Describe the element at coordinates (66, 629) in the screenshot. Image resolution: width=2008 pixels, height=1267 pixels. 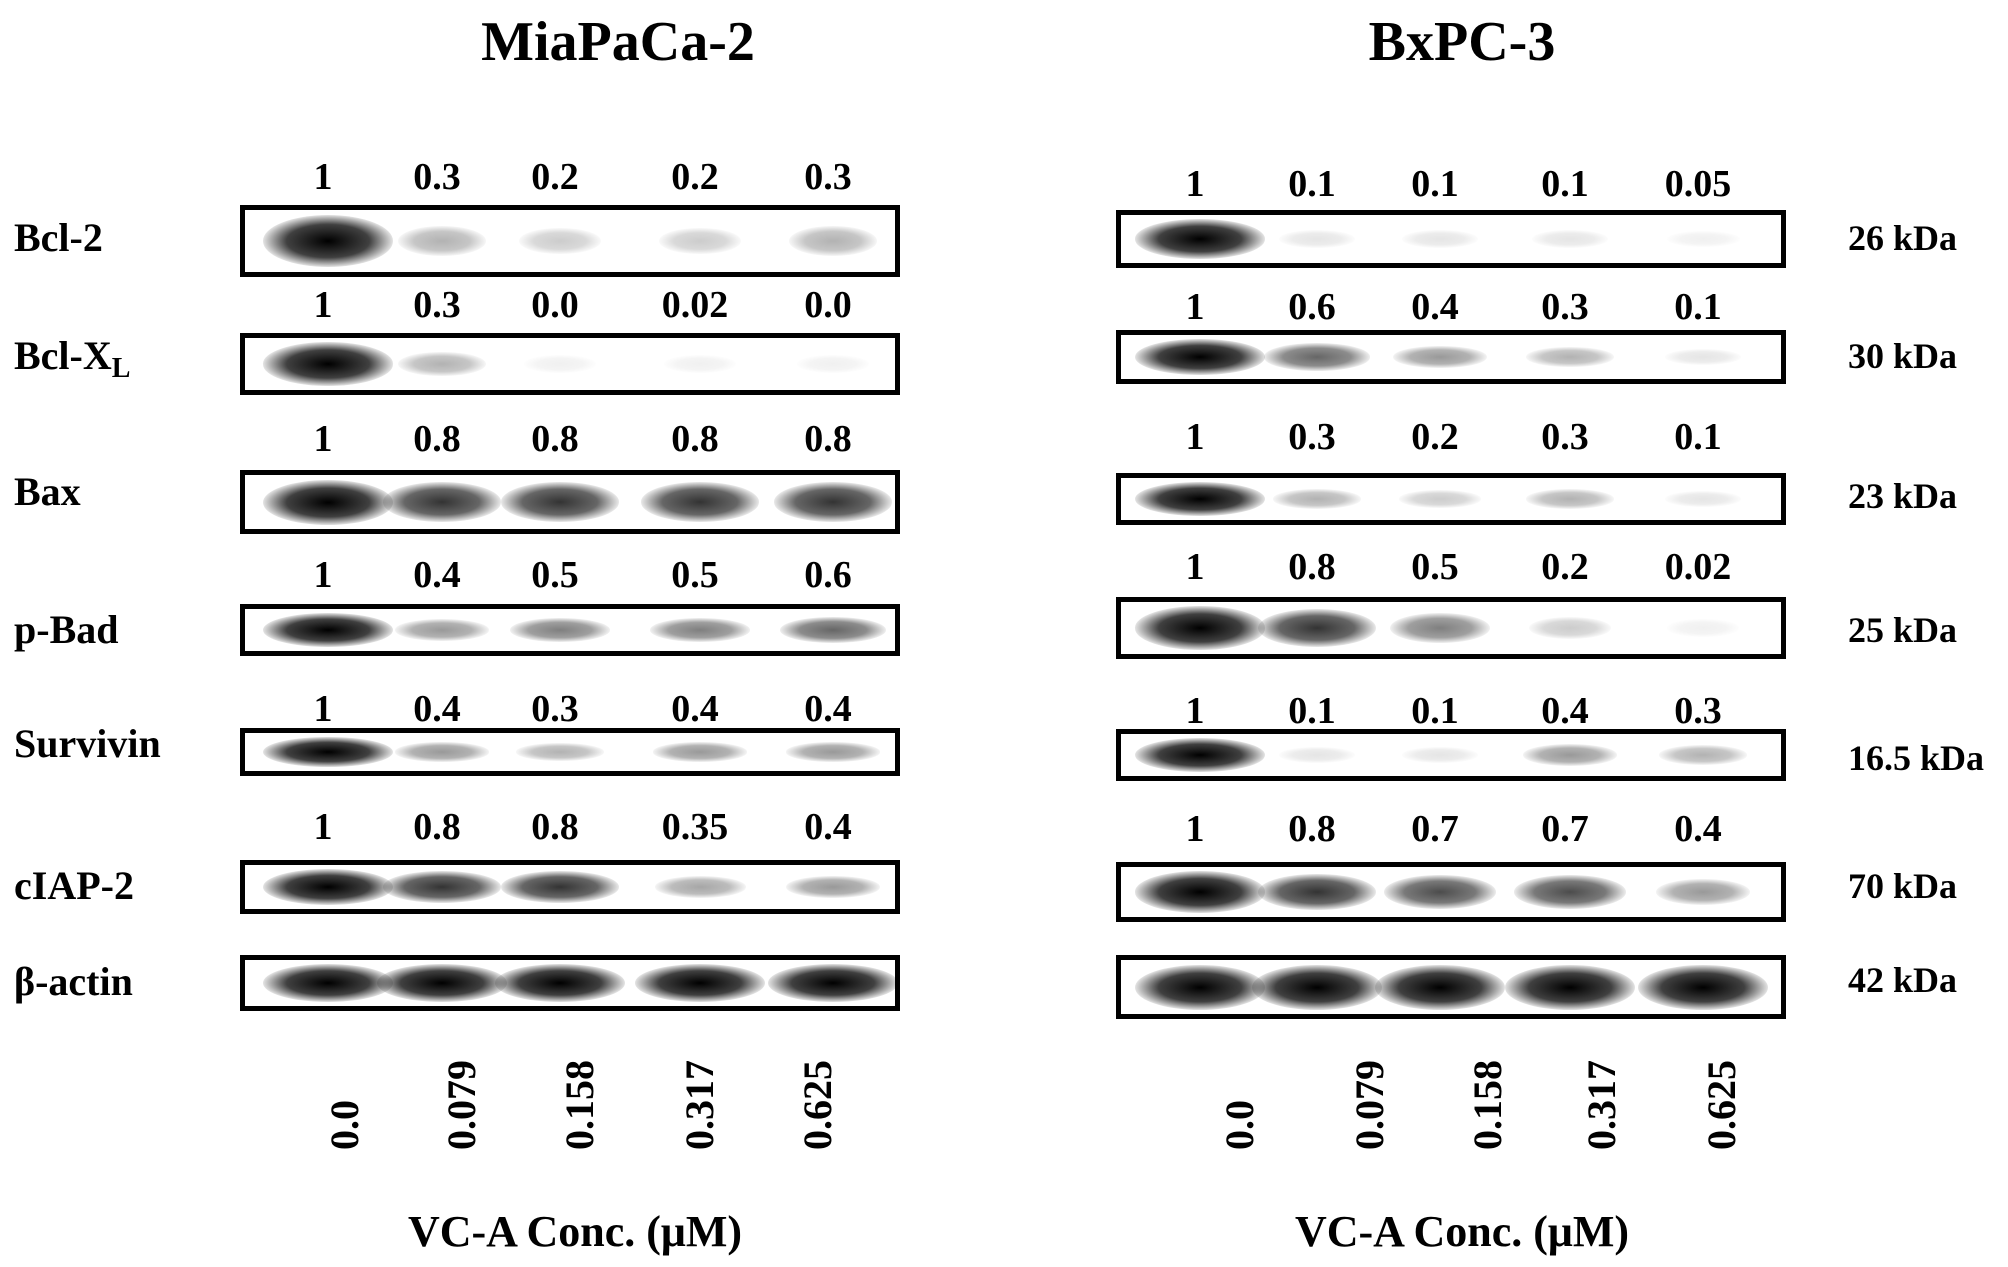
I see `protein-label: p-Bad` at that location.